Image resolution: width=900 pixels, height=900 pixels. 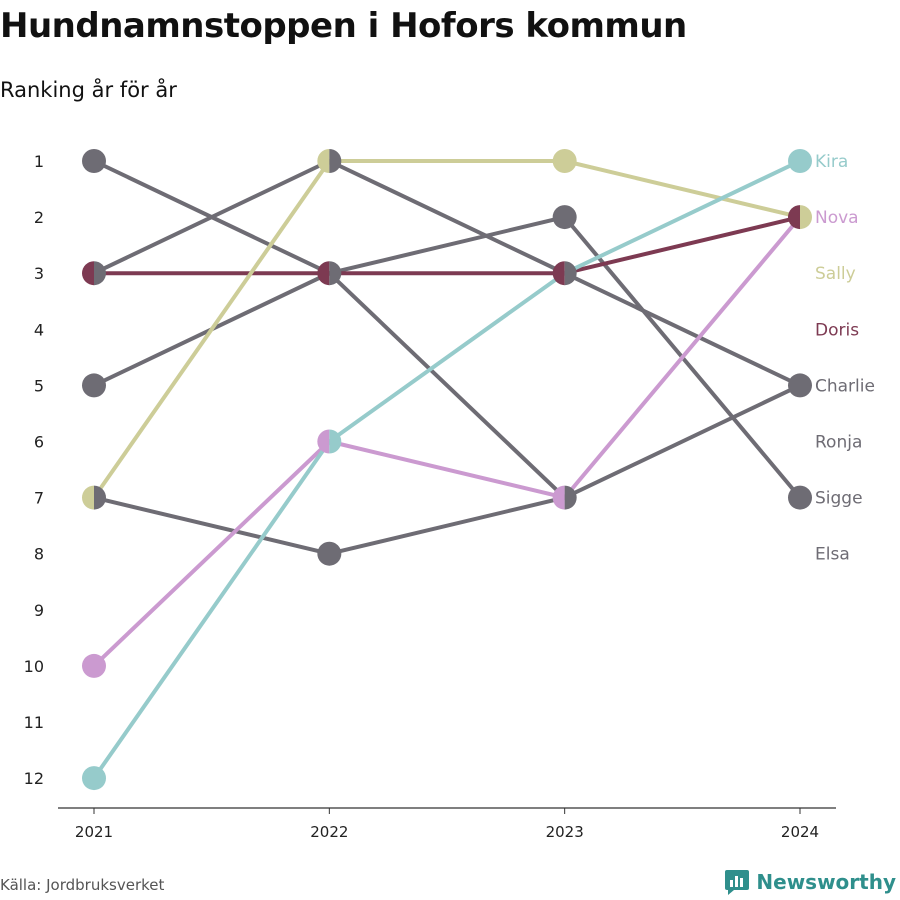 I want to click on series-line-doris, so click(x=447, y=245).